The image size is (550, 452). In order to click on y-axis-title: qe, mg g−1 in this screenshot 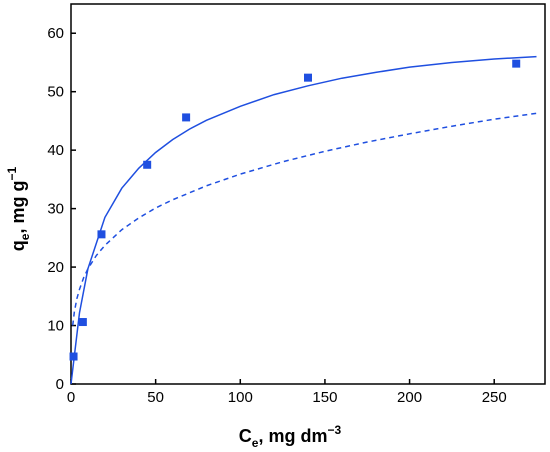, I will do `click(18, 208)`.